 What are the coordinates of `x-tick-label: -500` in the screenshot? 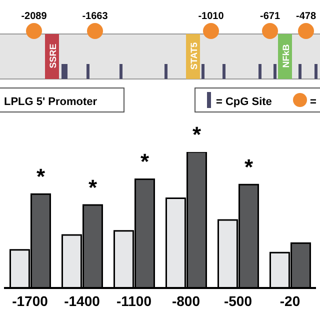 It's located at (238, 300).